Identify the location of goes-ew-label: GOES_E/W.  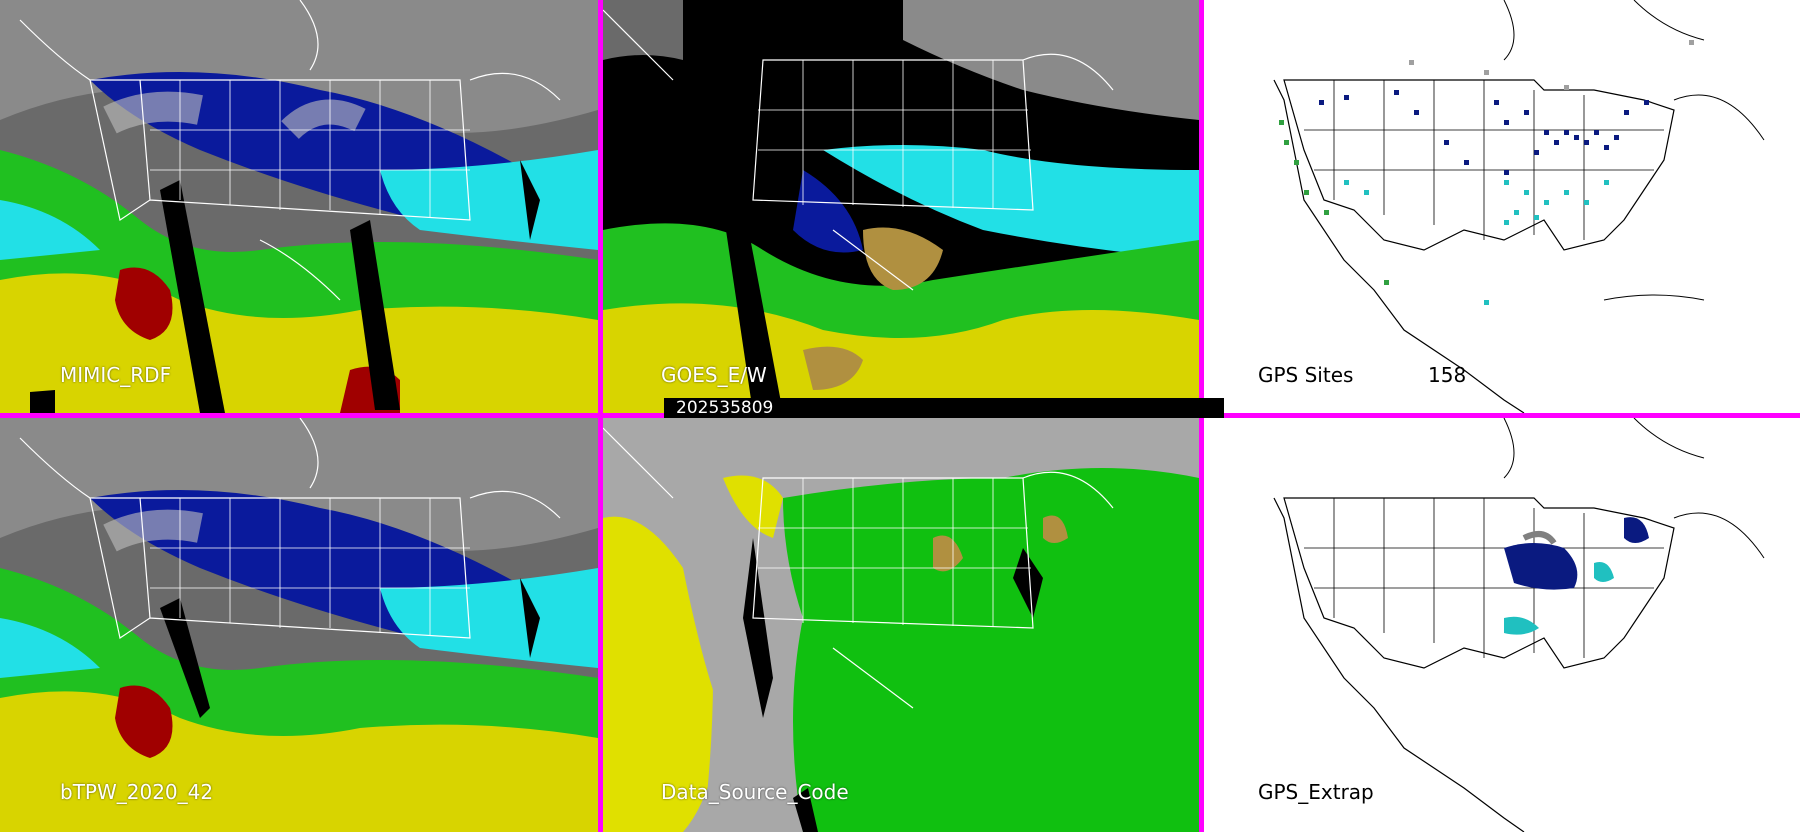
(714, 375).